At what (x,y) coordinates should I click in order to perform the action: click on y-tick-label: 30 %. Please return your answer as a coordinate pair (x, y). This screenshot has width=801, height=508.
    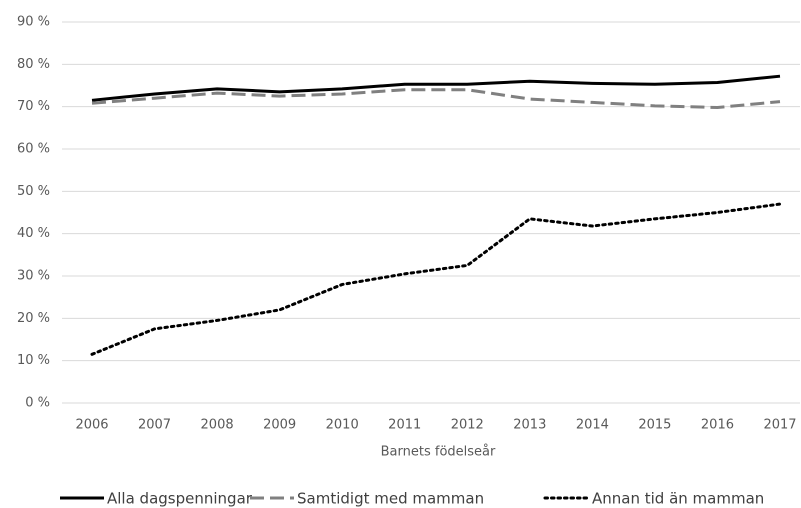
    Looking at the image, I should click on (33, 276).